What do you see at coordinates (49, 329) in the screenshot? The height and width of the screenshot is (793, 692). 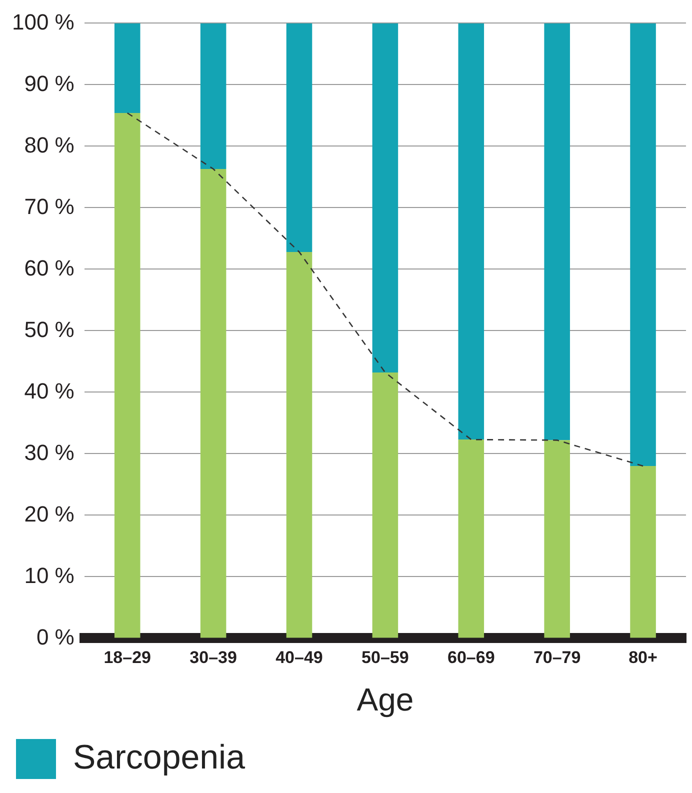 I see `y-tick-label: 50 %` at bounding box center [49, 329].